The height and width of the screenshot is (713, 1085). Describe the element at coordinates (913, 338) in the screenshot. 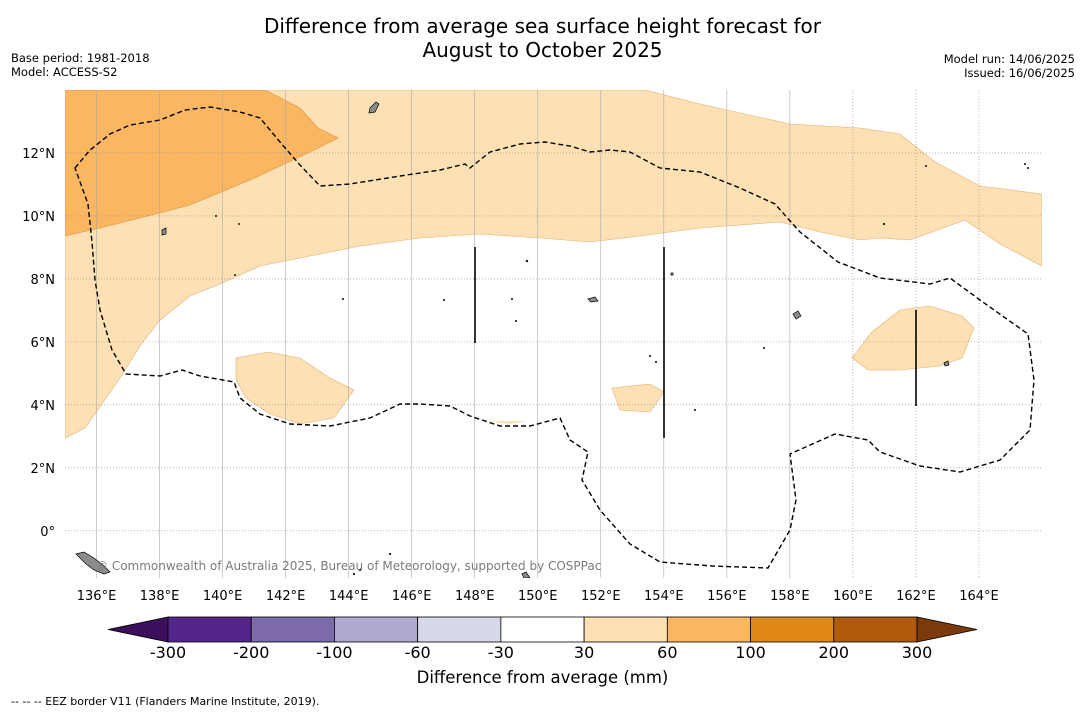

I see `anomaly-patch-east` at that location.